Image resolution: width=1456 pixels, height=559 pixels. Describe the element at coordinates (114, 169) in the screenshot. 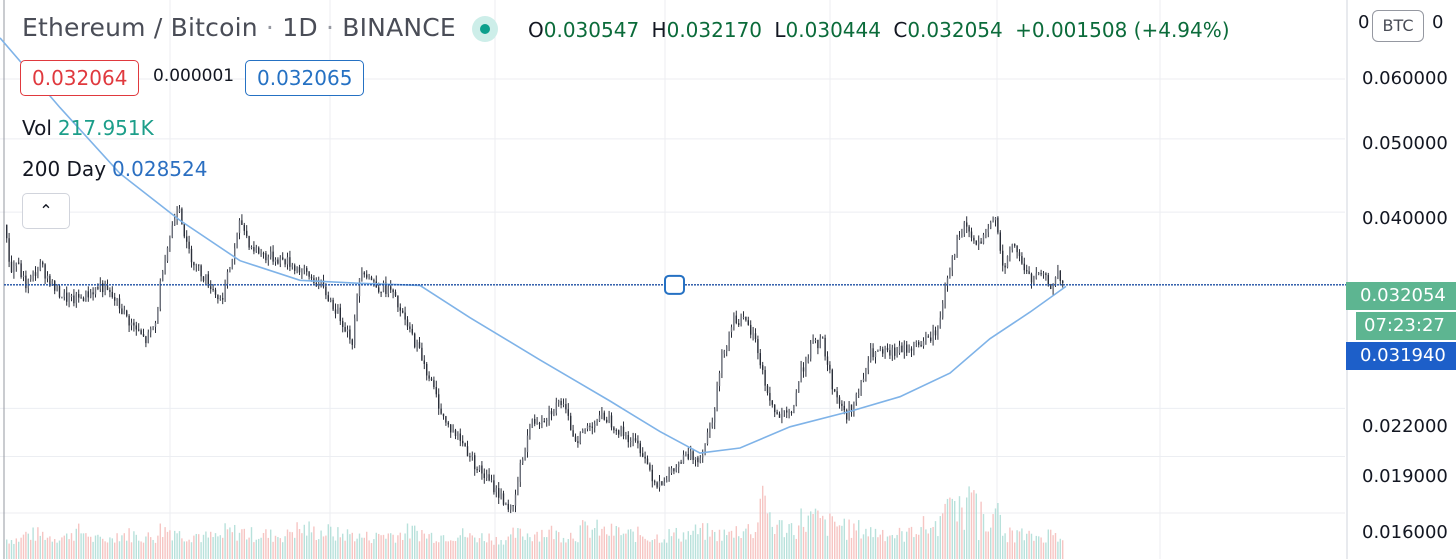

I see `ma-legend: 200 Day 0.028524` at that location.